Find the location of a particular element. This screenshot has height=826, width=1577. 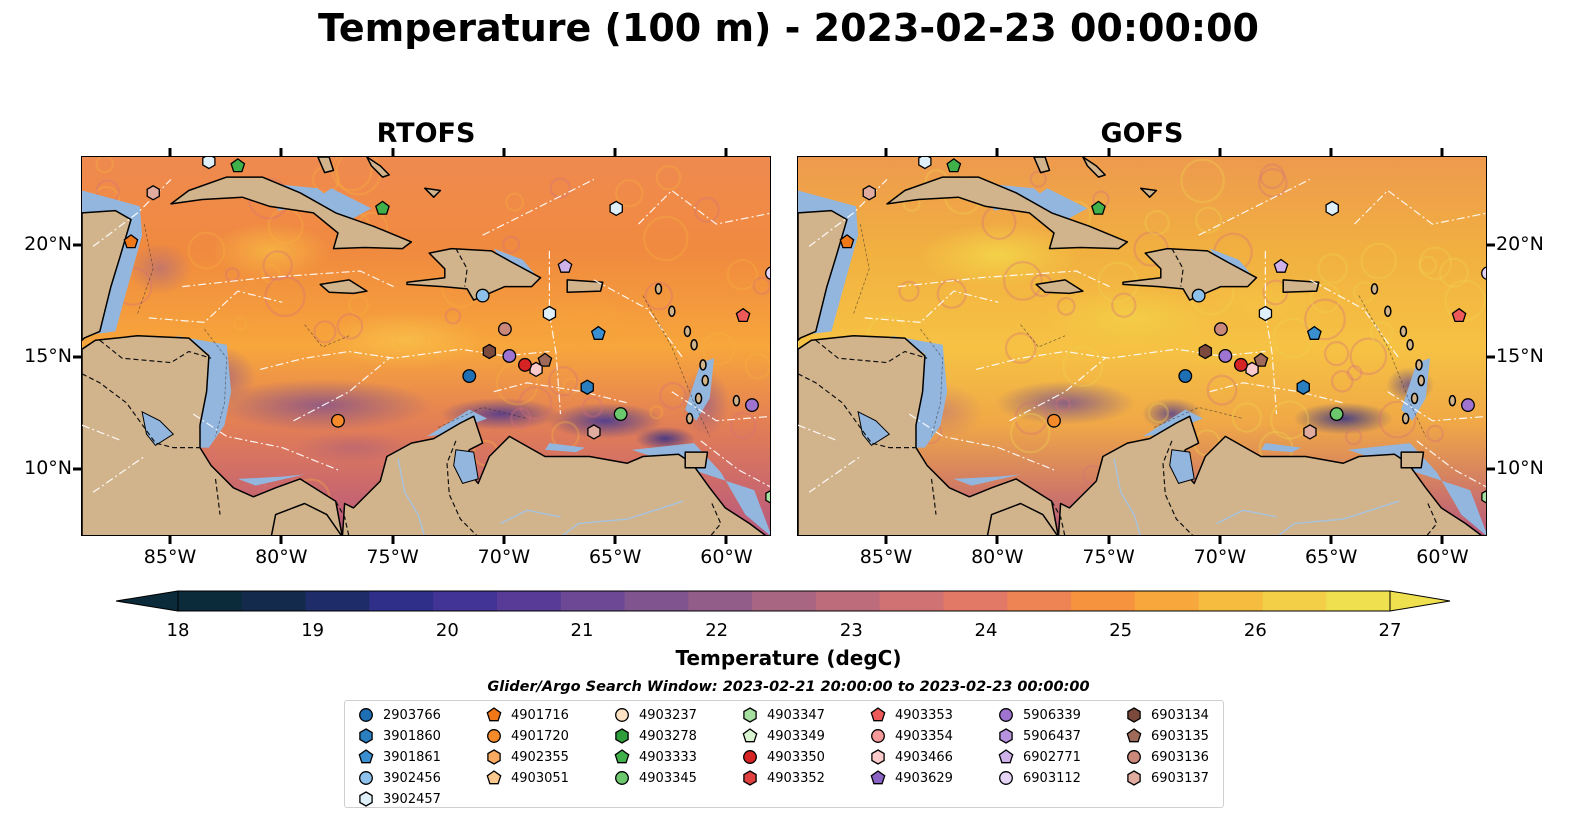

lon-label-1-5: 60°W is located at coordinates (1442, 557).